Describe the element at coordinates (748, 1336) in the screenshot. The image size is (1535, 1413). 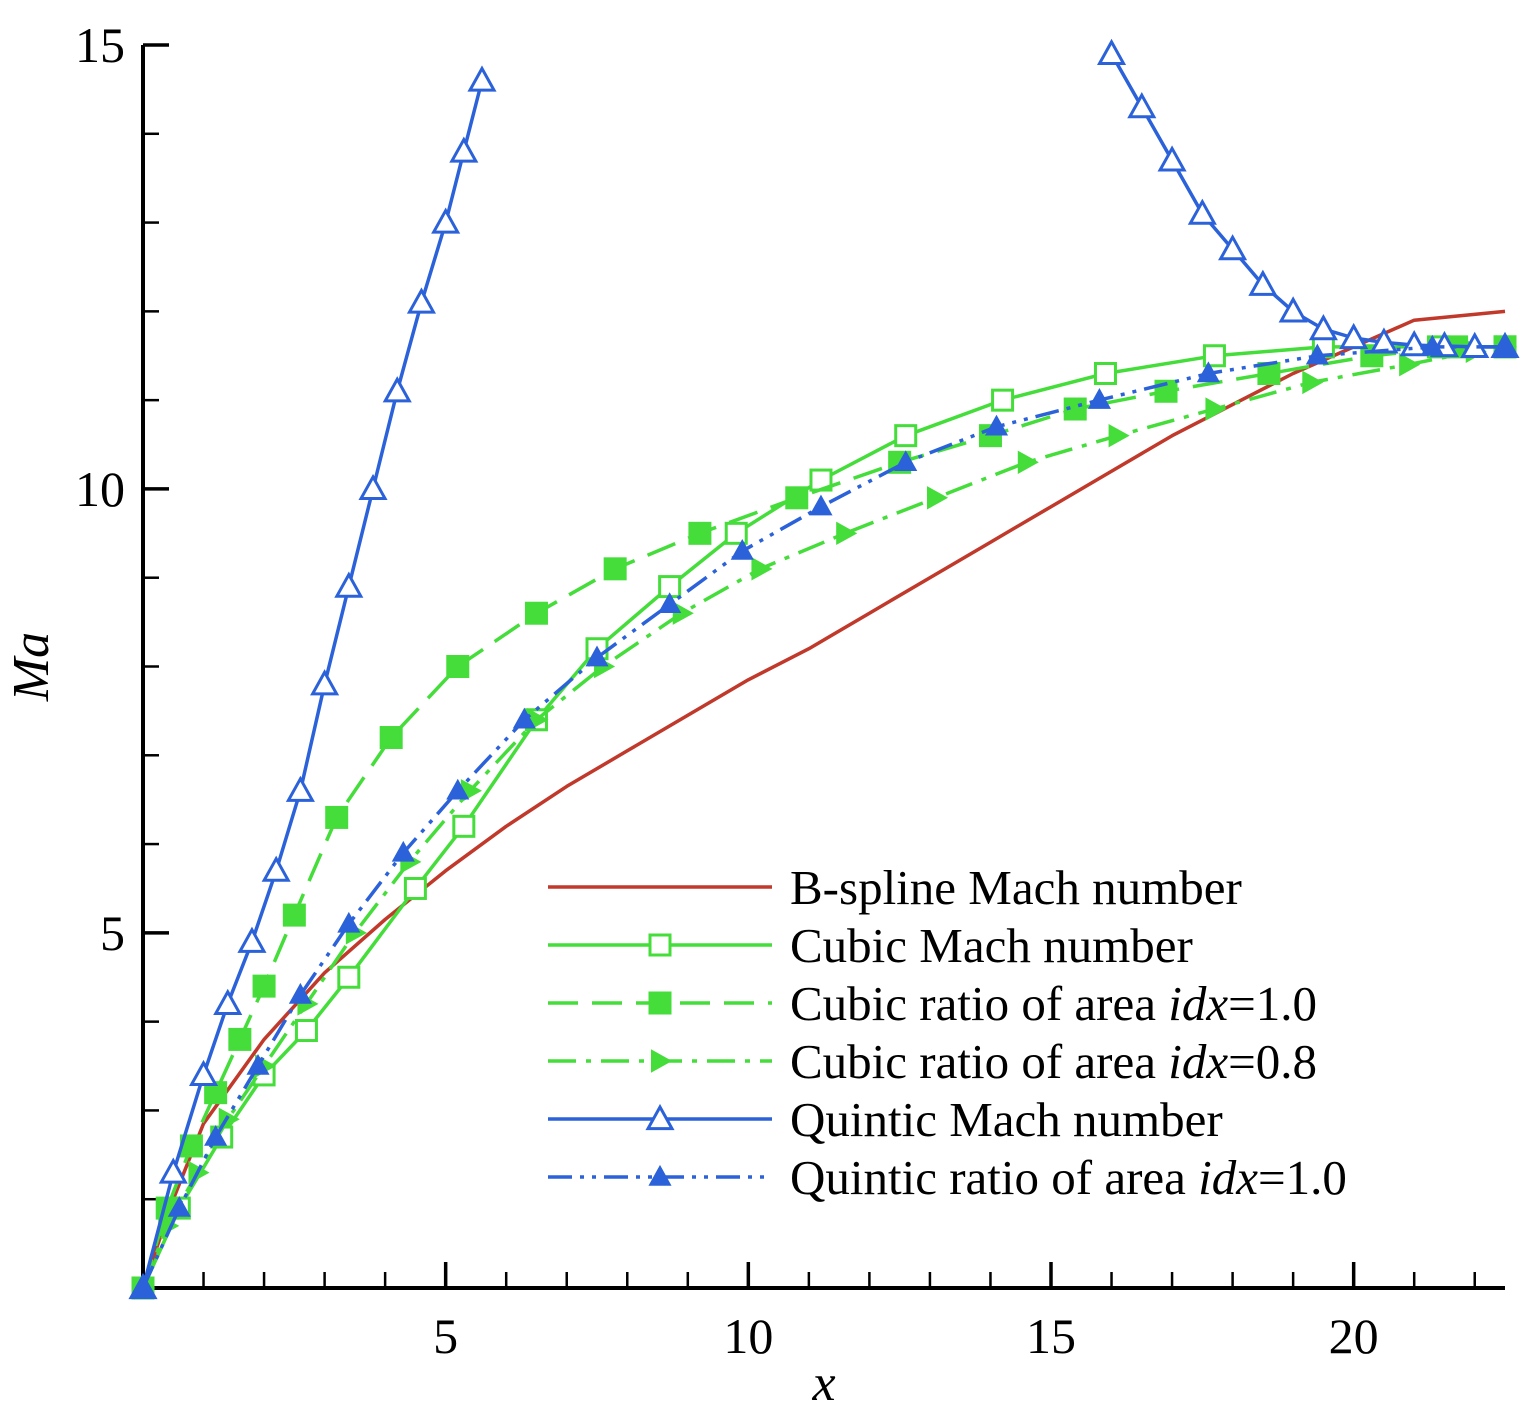
I see `x-tick-label: 10` at that location.